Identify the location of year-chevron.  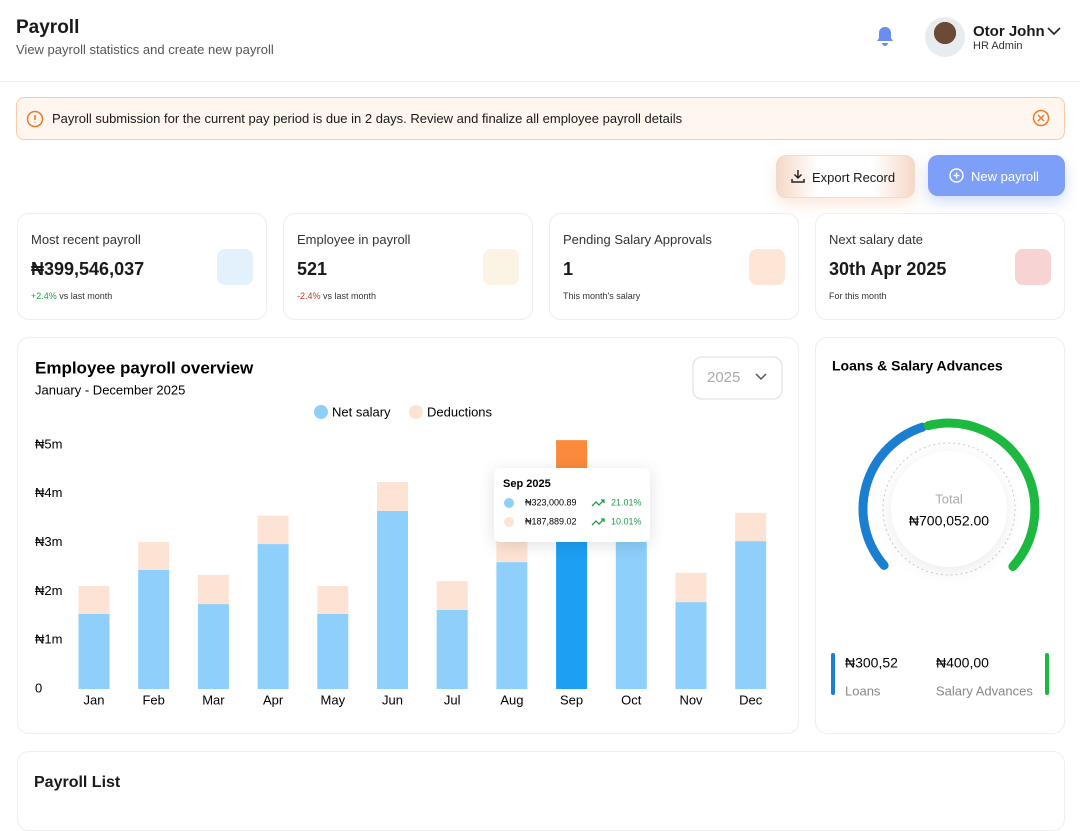
(761, 377).